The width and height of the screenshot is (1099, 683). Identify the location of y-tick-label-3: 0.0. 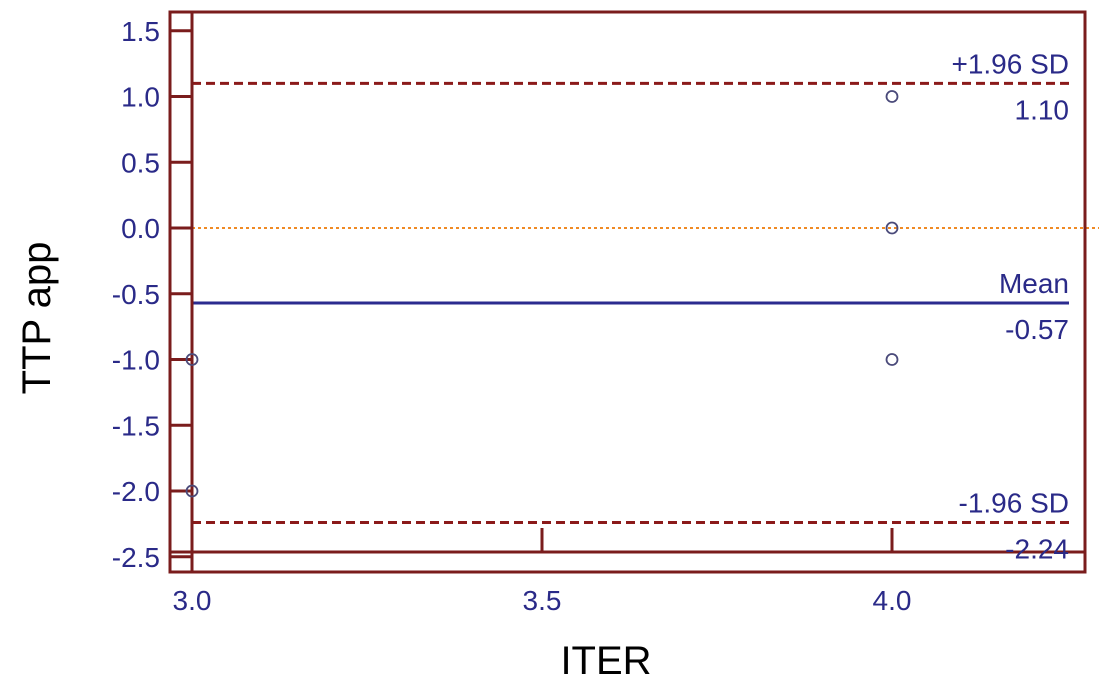
(140, 228).